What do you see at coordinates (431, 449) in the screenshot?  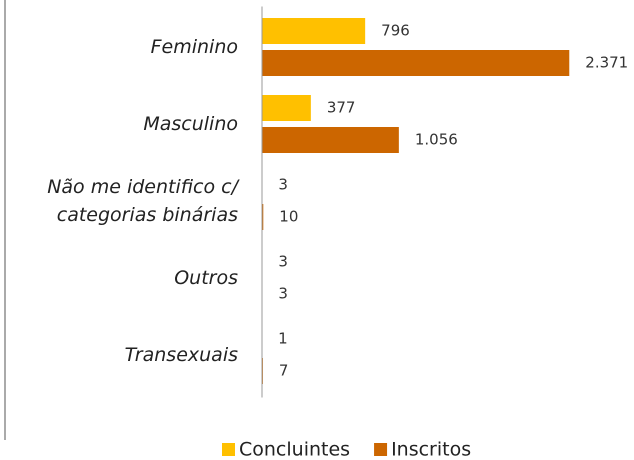 I see `legend-label: Inscritos` at bounding box center [431, 449].